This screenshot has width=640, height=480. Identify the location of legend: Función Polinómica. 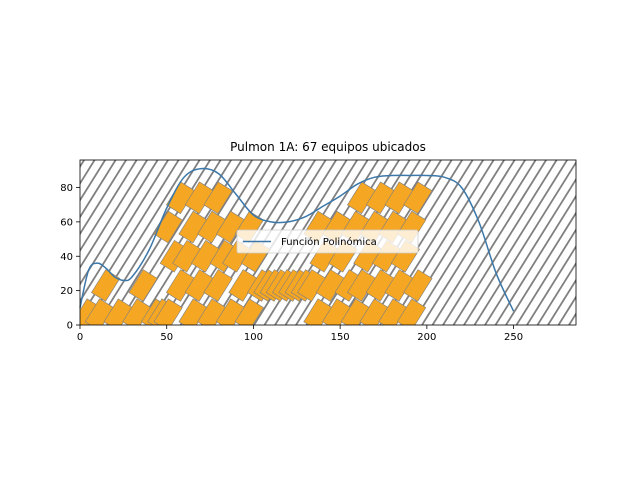
(327, 241).